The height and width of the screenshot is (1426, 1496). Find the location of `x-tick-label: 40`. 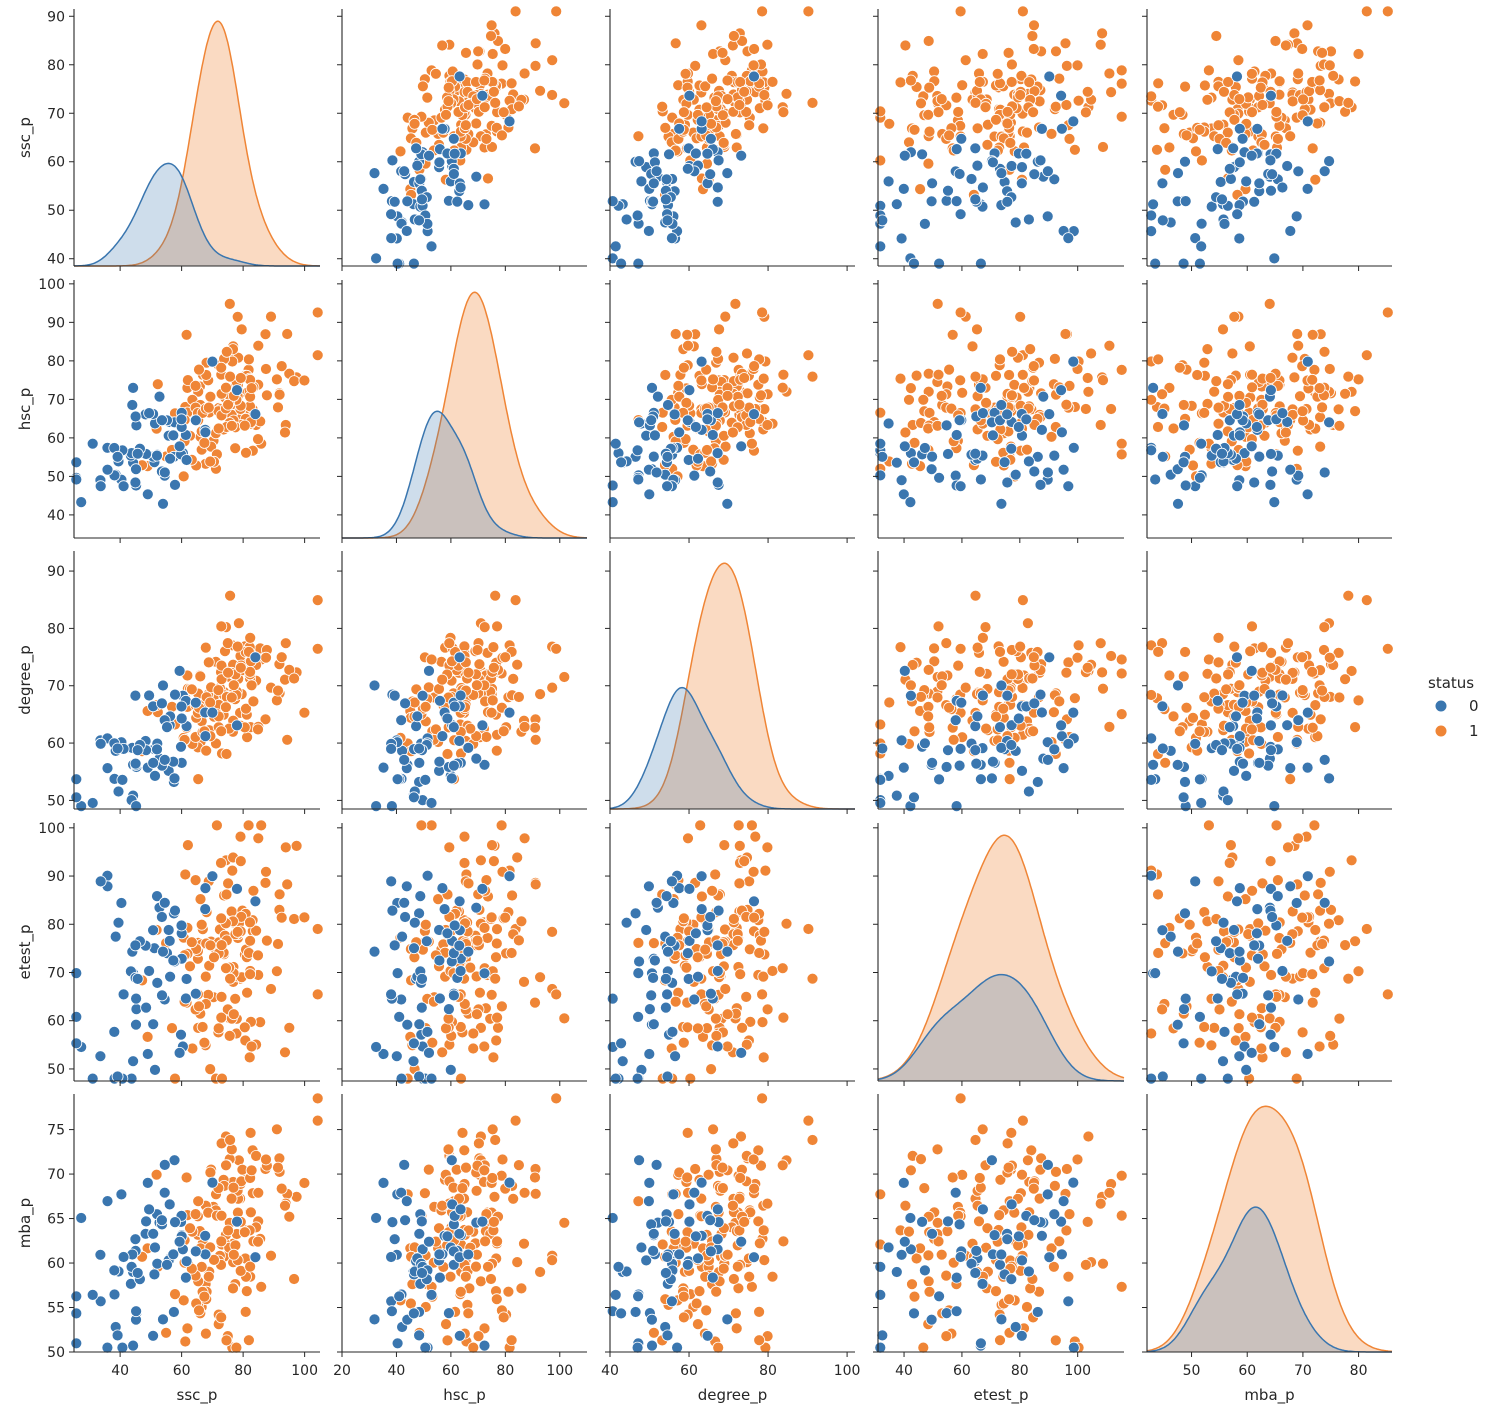

x-tick-label: 40 is located at coordinates (610, 1371).